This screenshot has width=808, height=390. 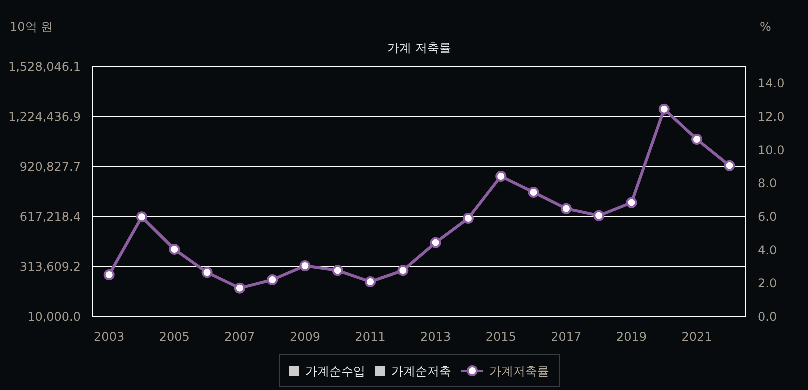 What do you see at coordinates (109, 337) in the screenshot?
I see `x-tick-label: 2003` at bounding box center [109, 337].